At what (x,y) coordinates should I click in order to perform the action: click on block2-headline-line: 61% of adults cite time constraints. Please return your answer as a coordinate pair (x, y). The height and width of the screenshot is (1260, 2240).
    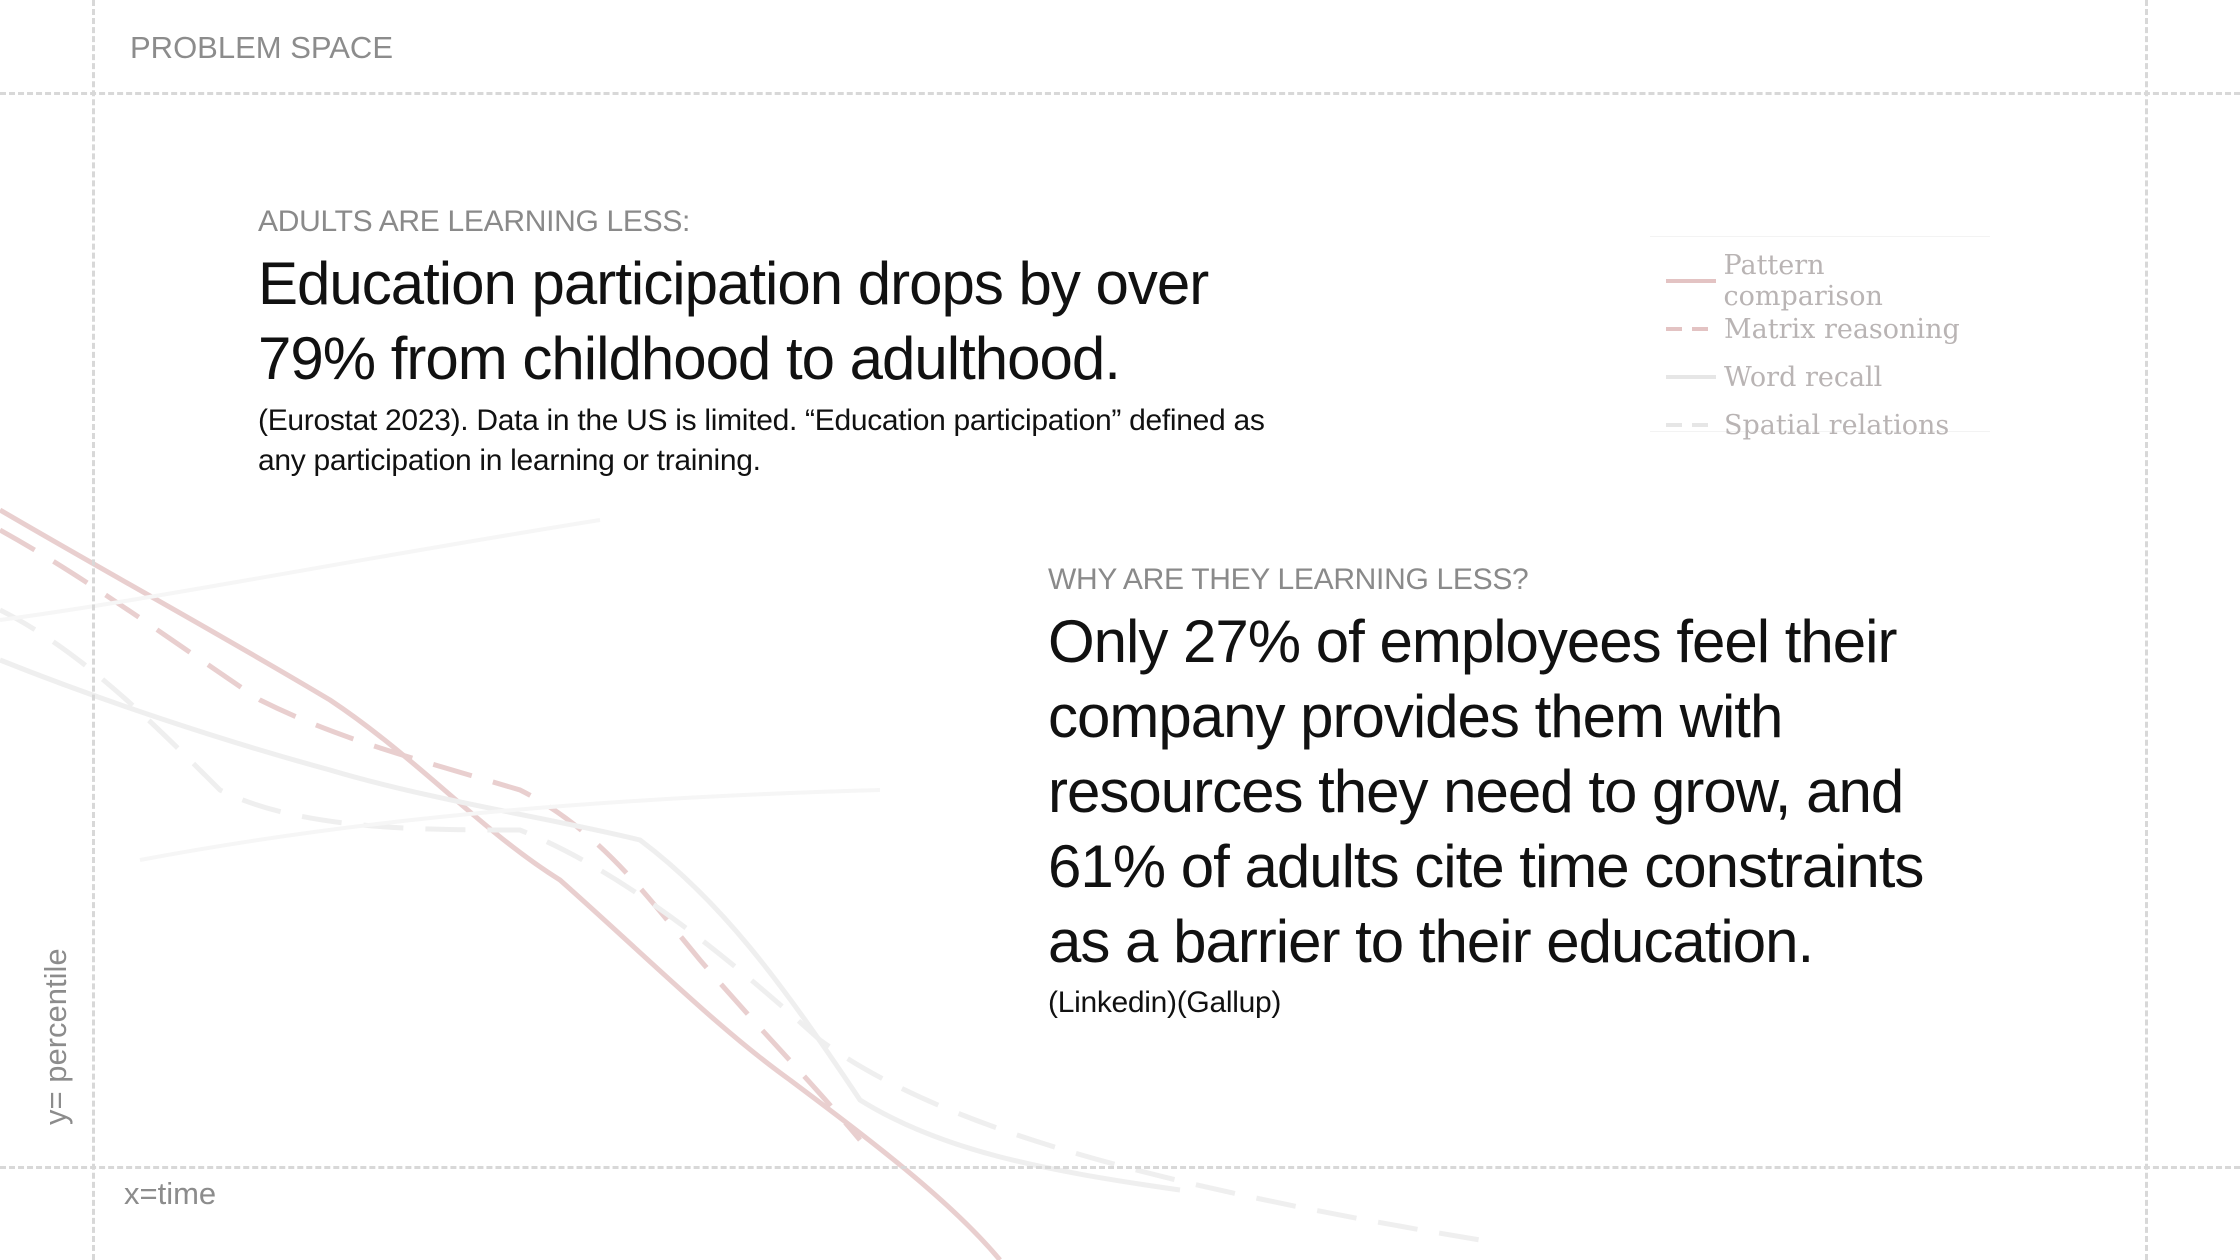
    Looking at the image, I should click on (1486, 866).